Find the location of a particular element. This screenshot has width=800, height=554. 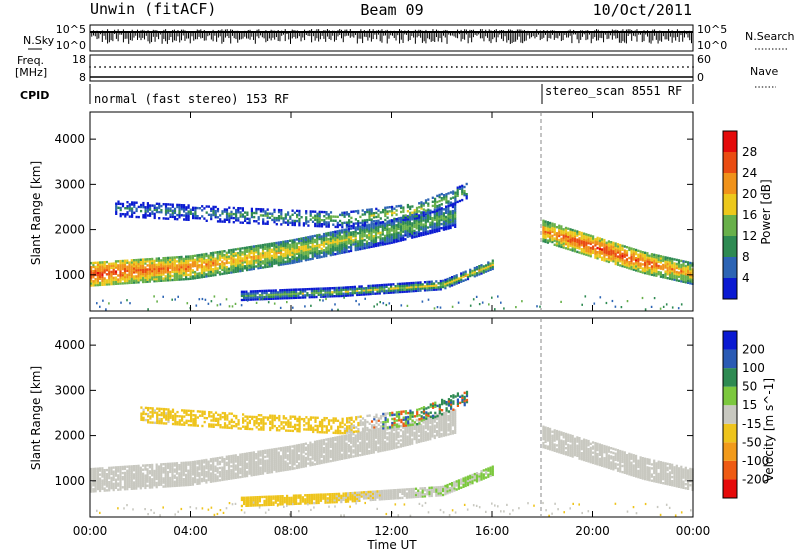

freq-mark is located at coordinates (587, 67).